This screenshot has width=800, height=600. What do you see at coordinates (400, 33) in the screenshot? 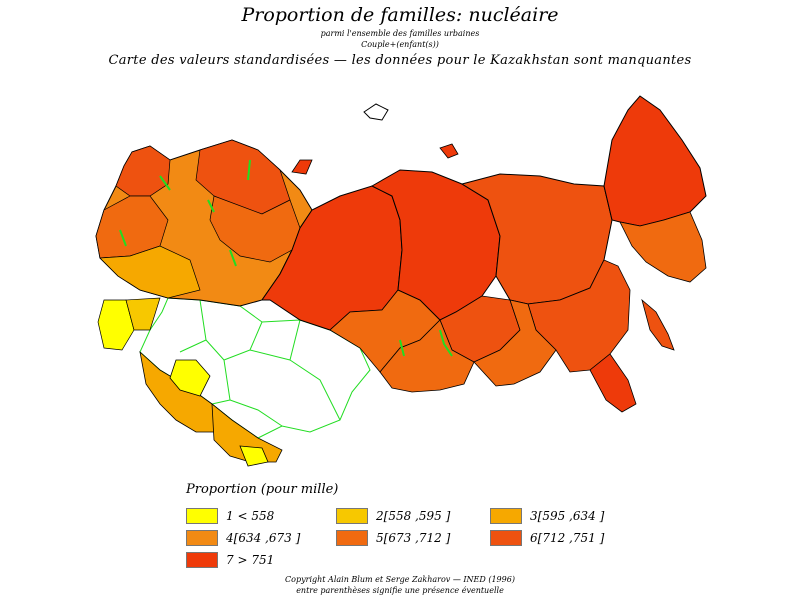
I see `map-subtitle-population: parmi l'ensemble des familles urbaines` at bounding box center [400, 33].